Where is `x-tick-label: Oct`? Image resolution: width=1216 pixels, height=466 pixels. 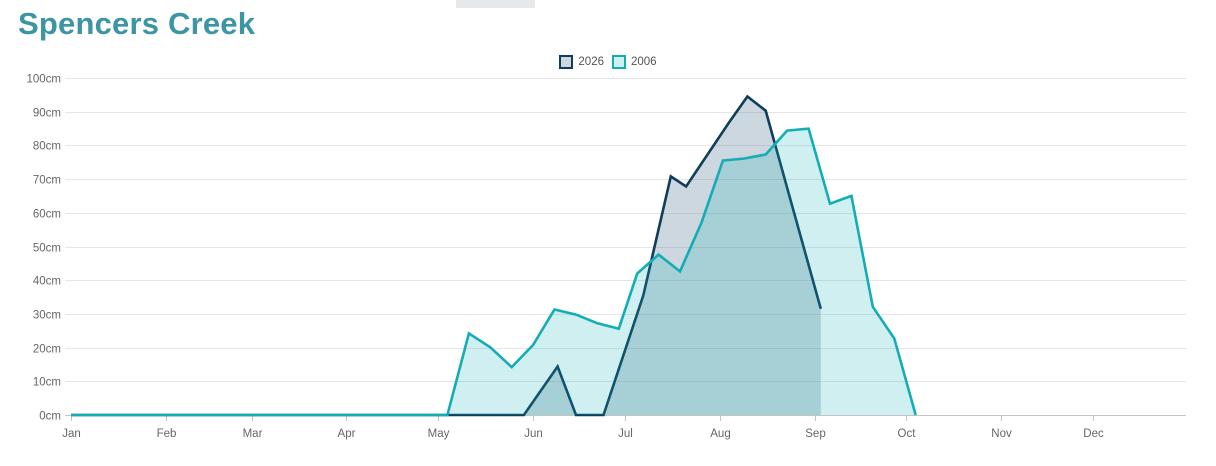
x-tick-label: Oct is located at coordinates (907, 434).